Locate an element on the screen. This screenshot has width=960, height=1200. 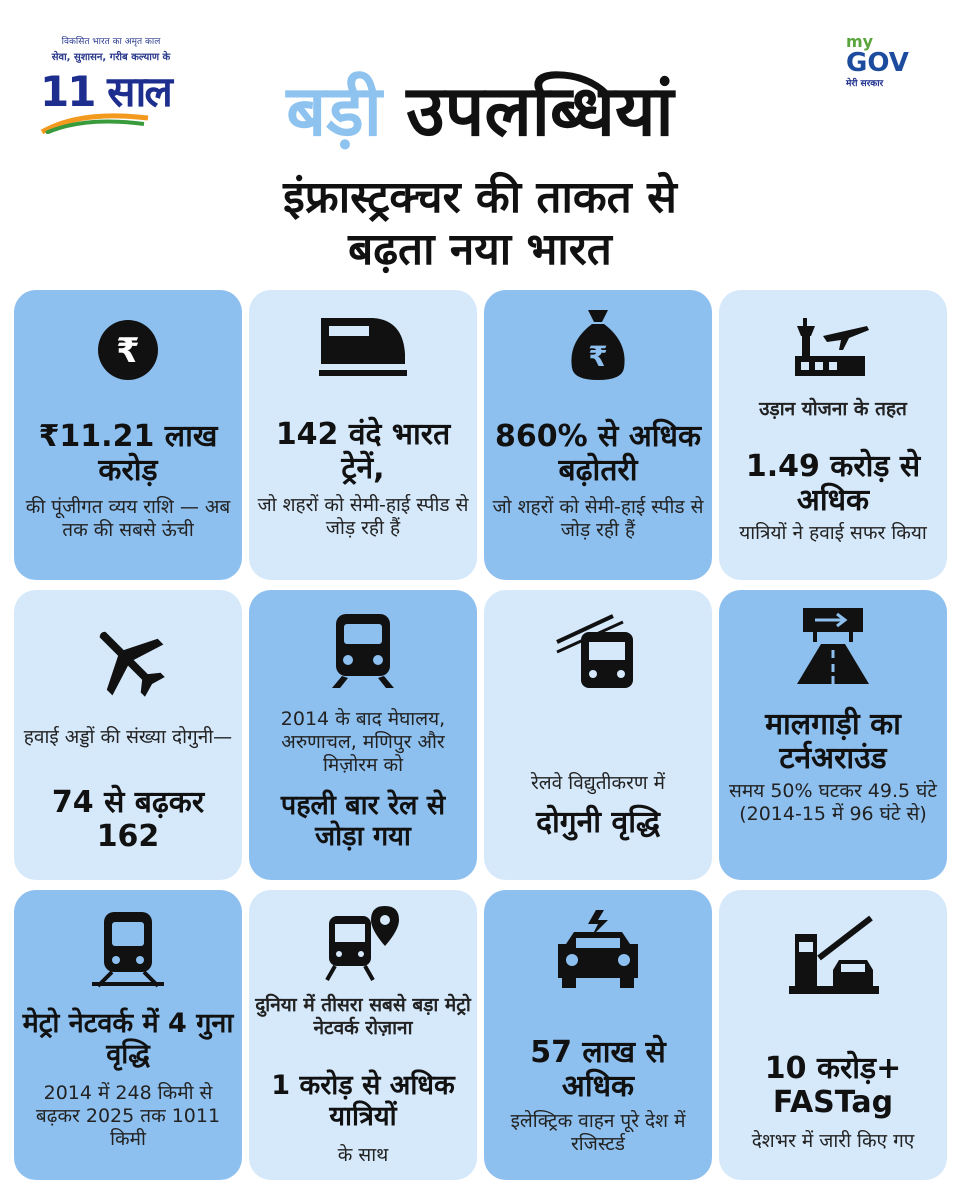
card-airports-highlight: 74 से बढ़कर 162 is located at coordinates (128, 819).